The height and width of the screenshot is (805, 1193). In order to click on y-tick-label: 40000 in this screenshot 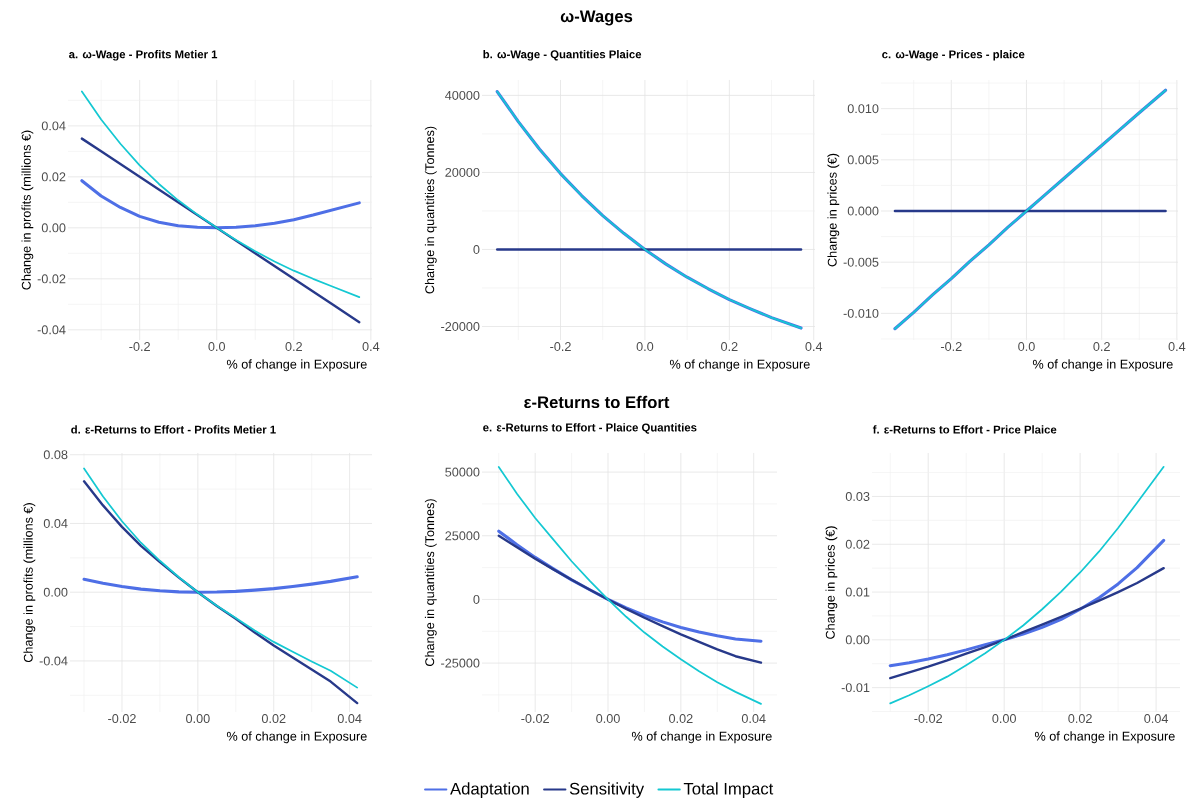, I will do `click(462, 95)`.